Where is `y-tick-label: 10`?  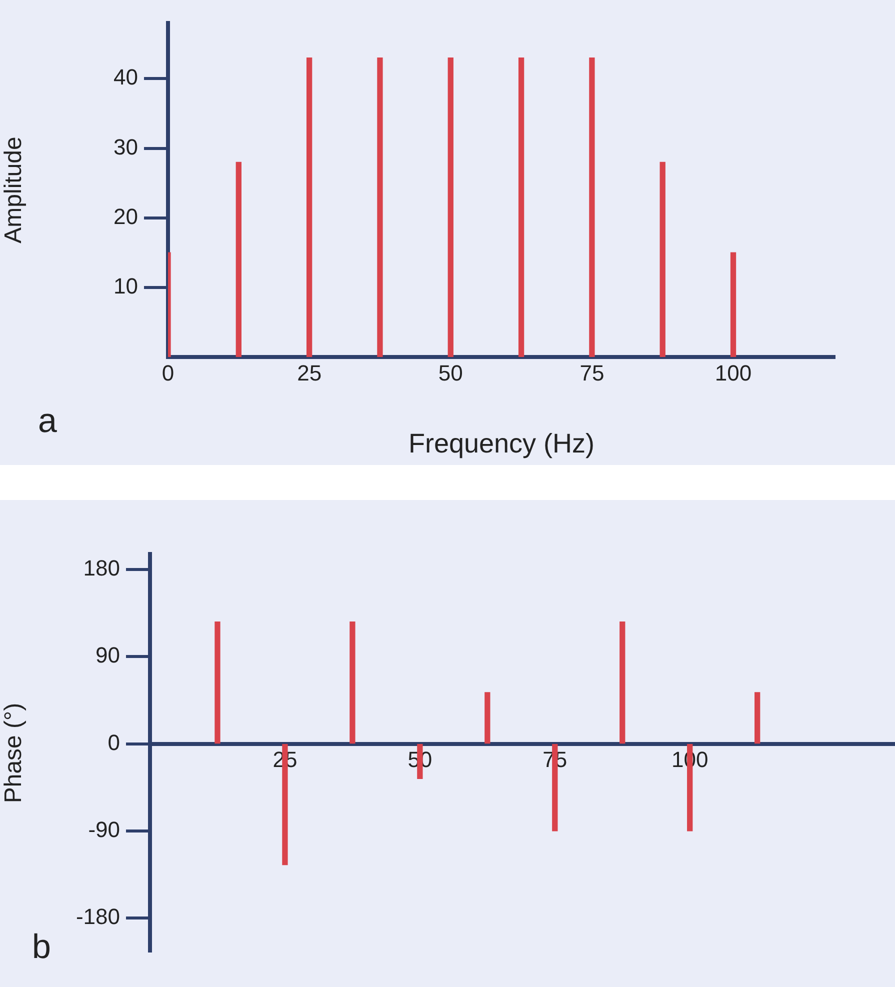 y-tick-label: 10 is located at coordinates (126, 285).